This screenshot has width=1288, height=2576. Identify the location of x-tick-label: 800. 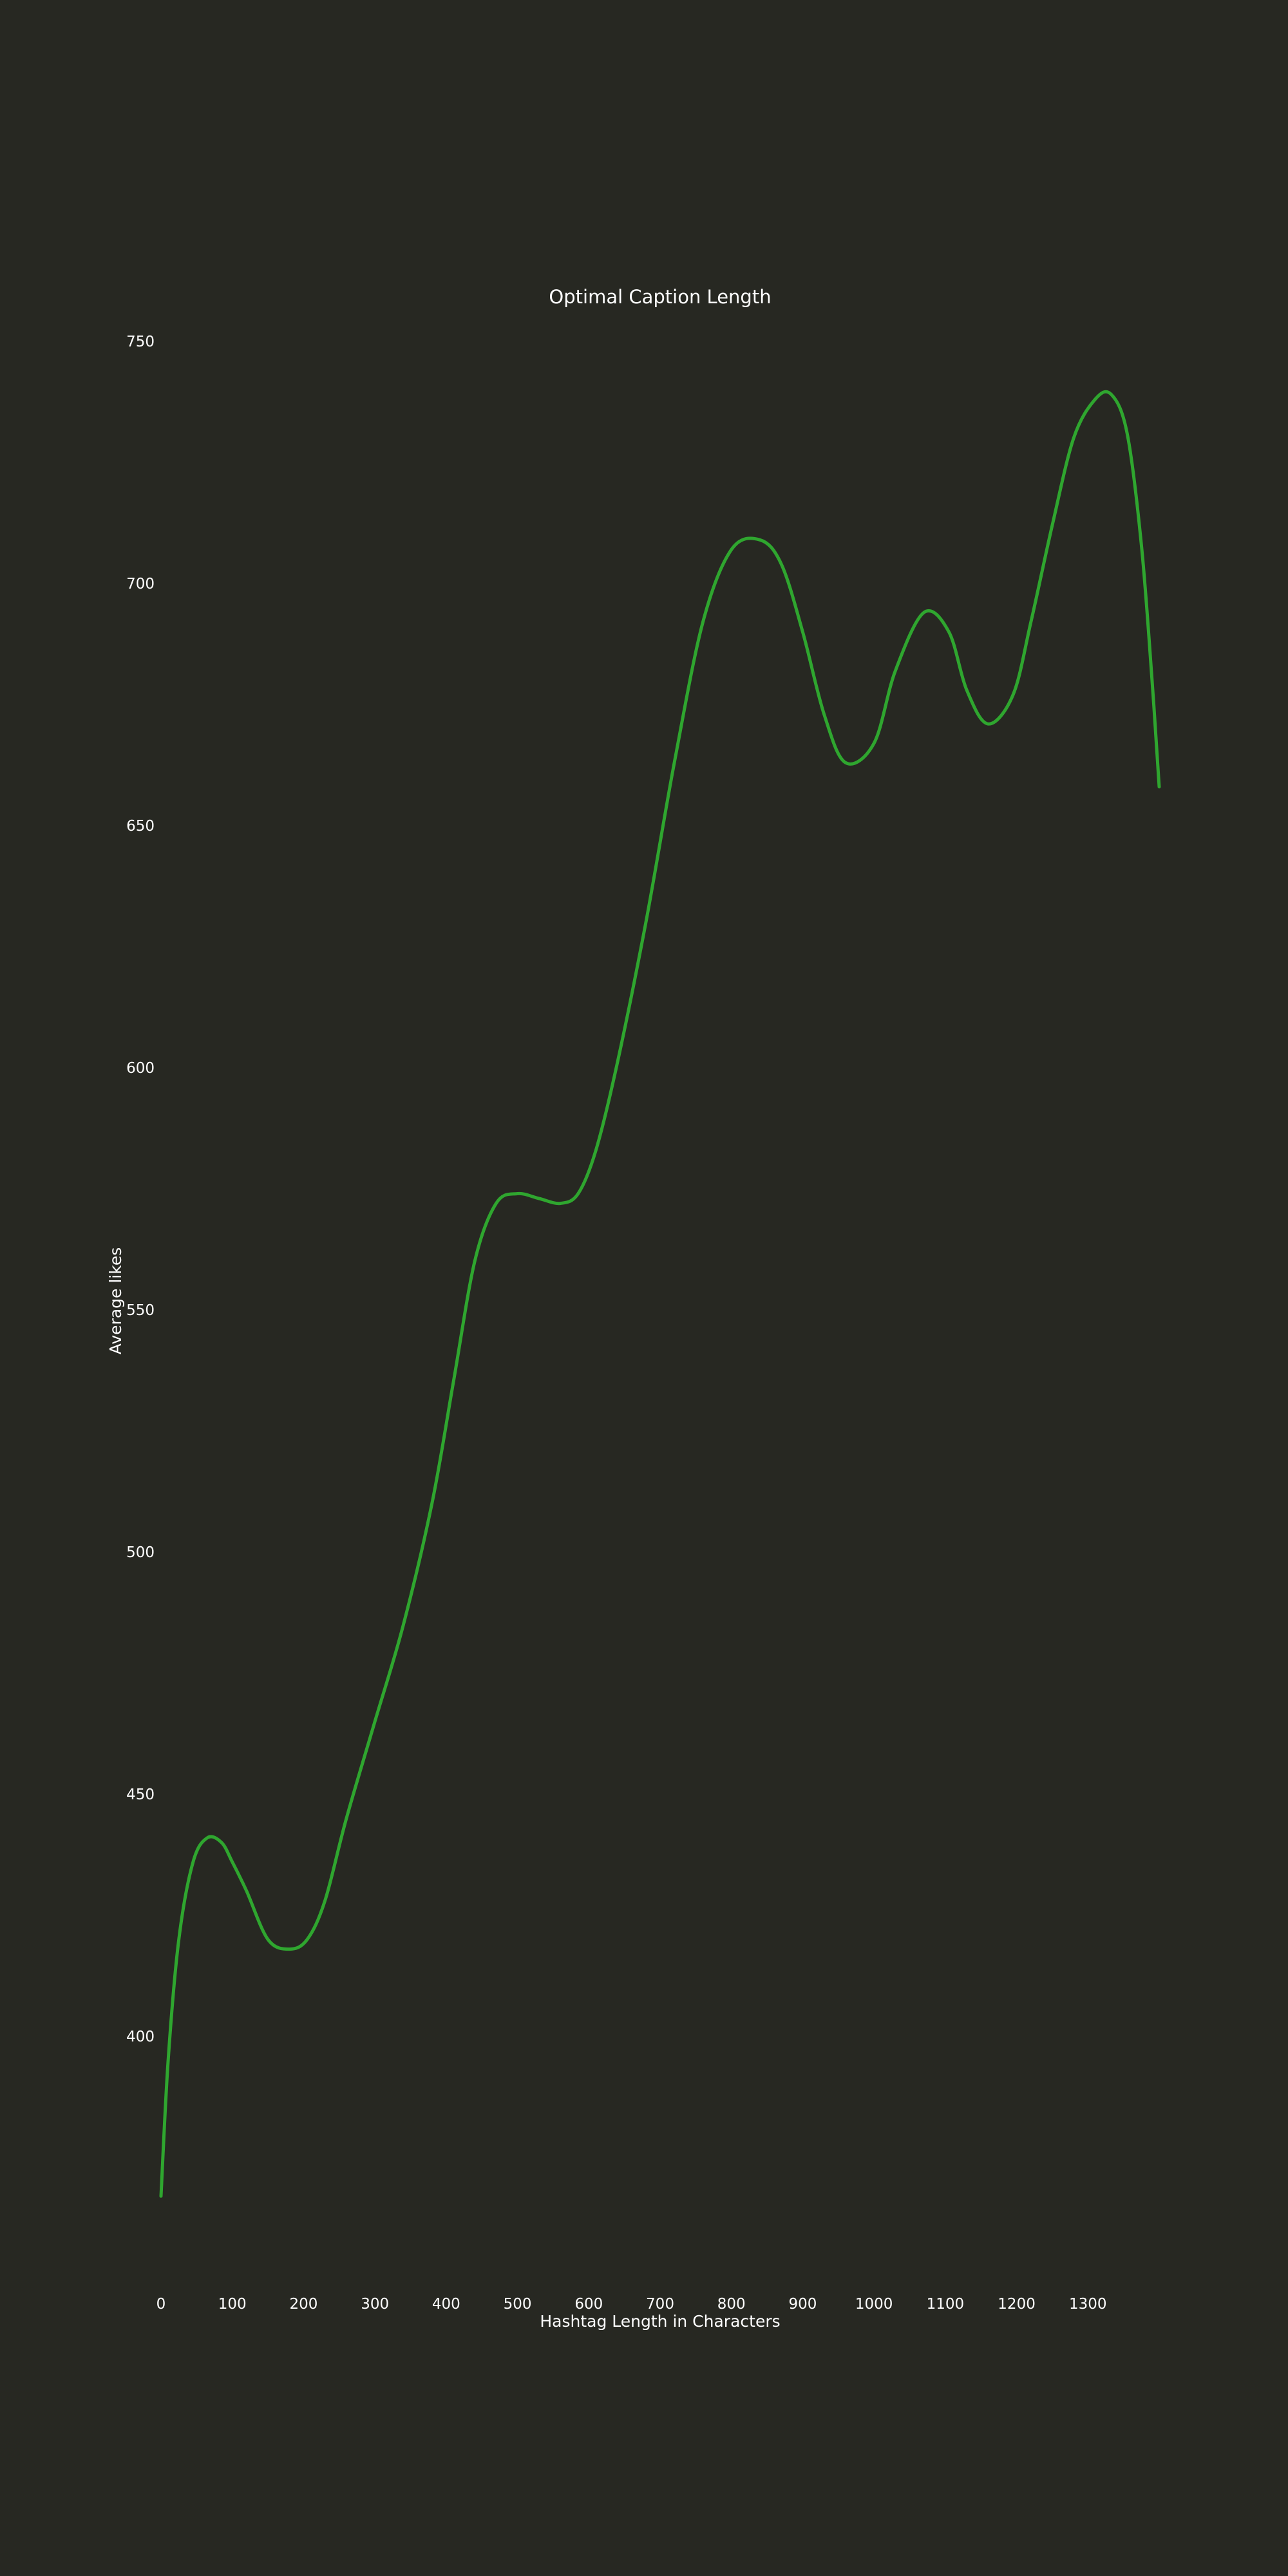
(731, 2304).